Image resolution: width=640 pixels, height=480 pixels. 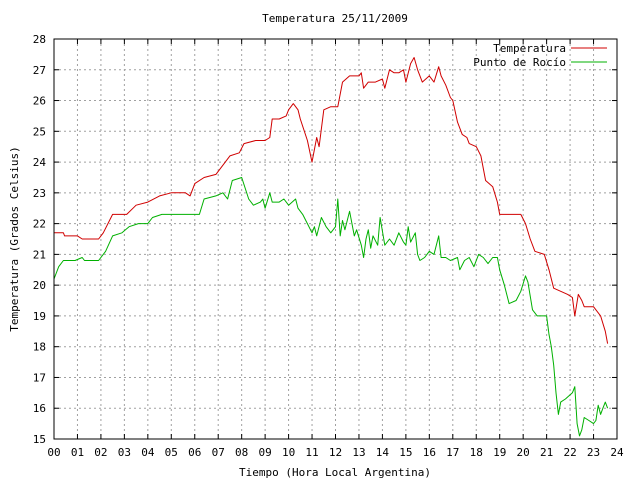 I want to click on x-tick-label: 09, so click(x=265, y=452).